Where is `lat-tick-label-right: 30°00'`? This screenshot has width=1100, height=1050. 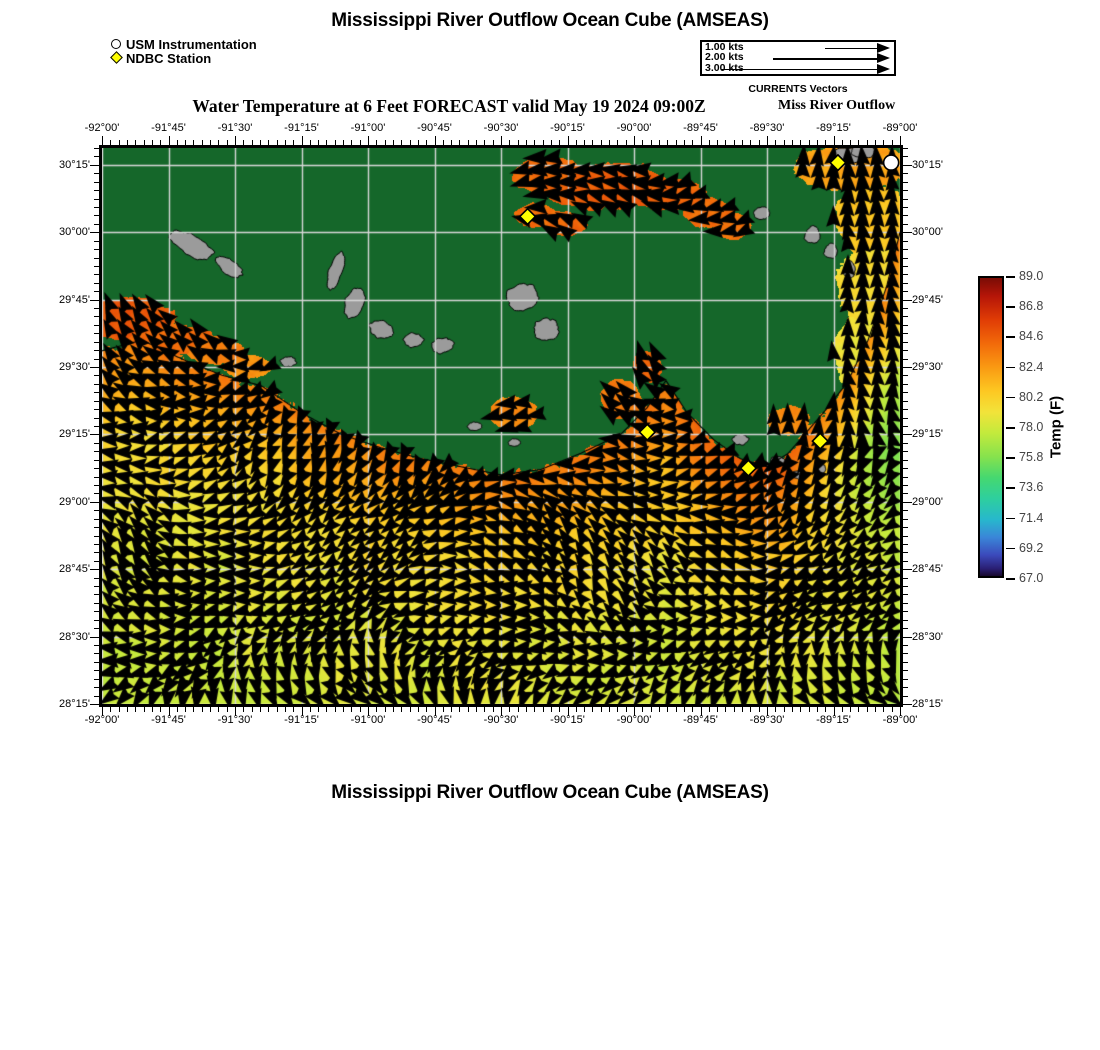
lat-tick-label-right: 30°00' is located at coordinates (927, 232).